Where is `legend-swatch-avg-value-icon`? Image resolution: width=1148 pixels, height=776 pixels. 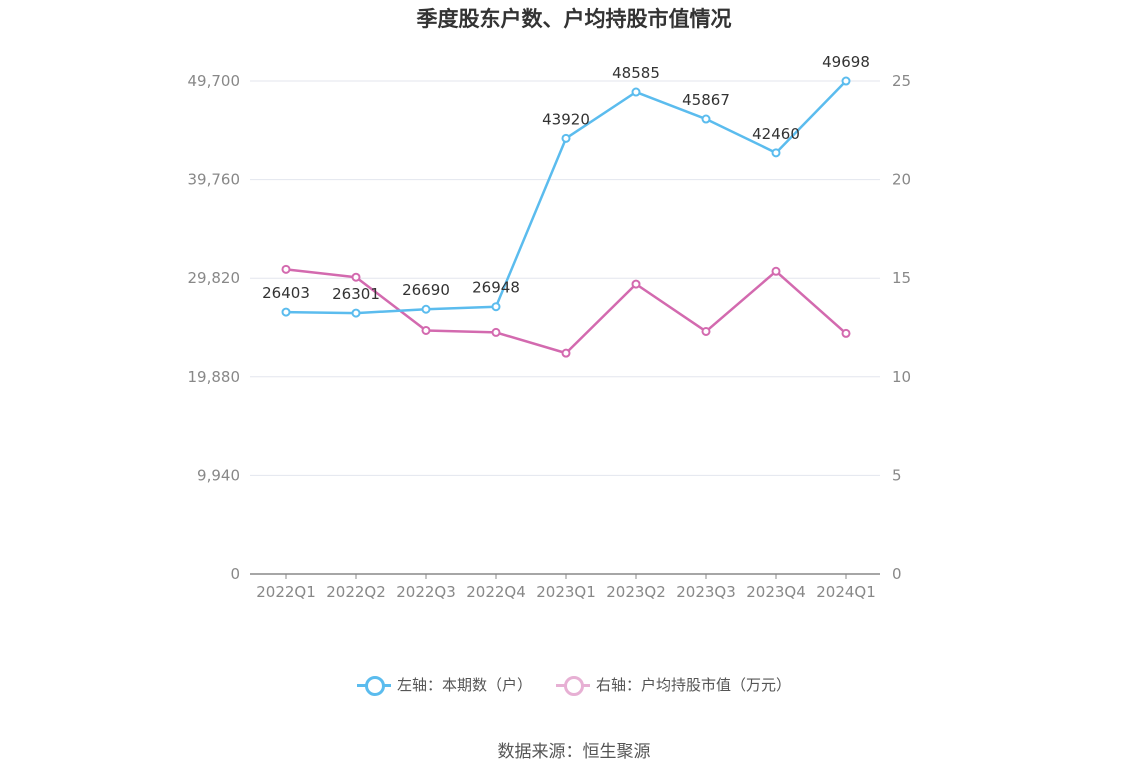
legend-swatch-avg-value-icon is located at coordinates (573, 685).